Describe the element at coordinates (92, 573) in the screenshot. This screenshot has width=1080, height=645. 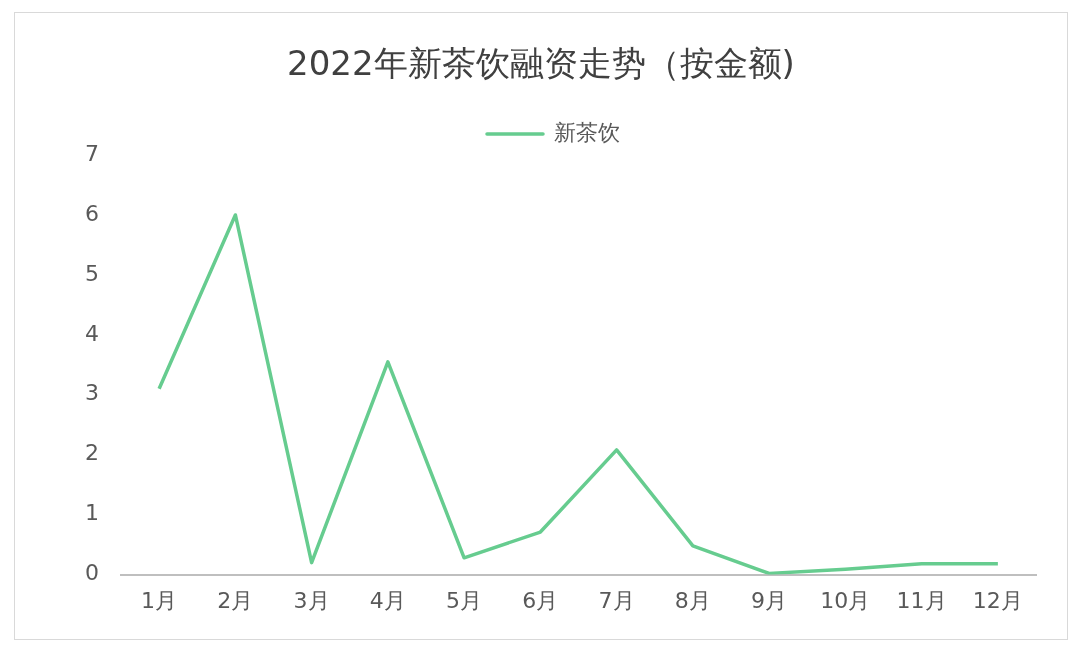
I see `y-tick-label: 0` at that location.